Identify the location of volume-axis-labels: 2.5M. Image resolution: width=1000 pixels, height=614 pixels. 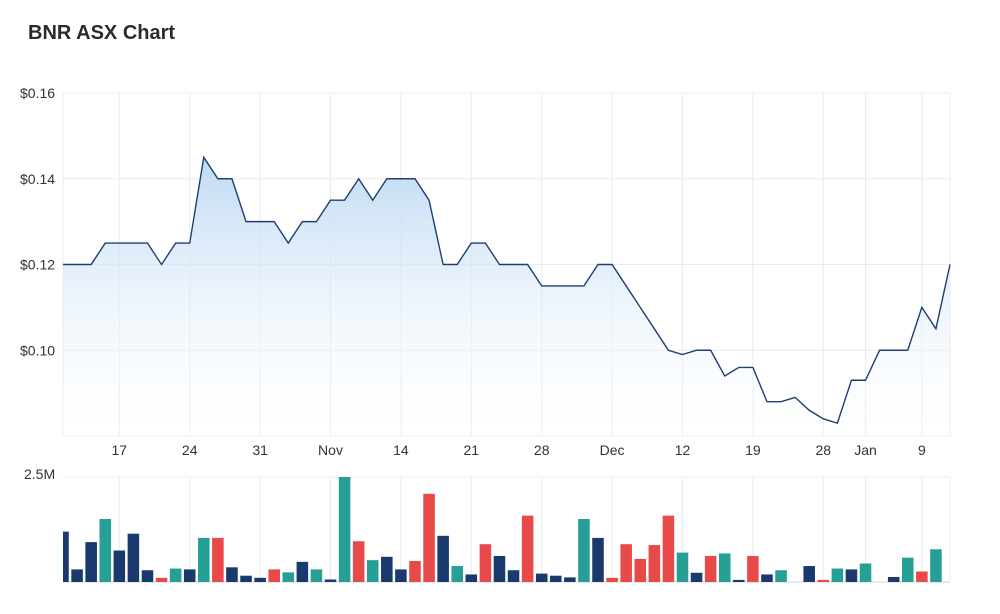
(39, 474).